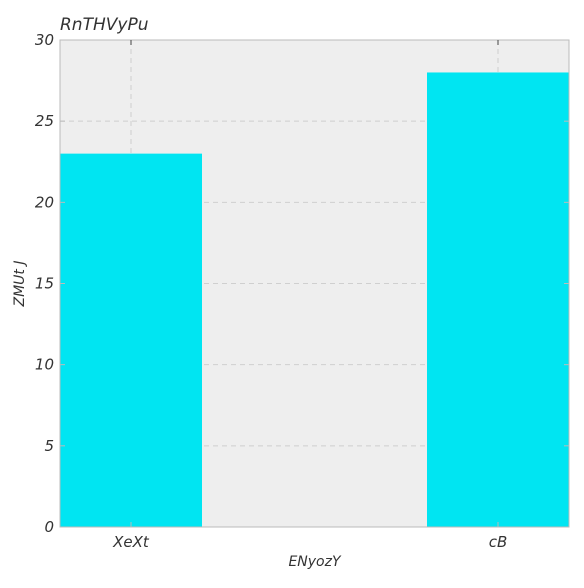  What do you see at coordinates (49, 446) in the screenshot?
I see `y-tick-label: 5` at bounding box center [49, 446].